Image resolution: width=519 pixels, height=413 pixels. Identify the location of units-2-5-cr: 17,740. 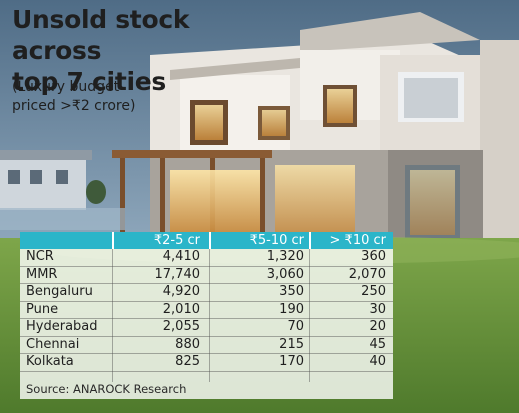
(177, 274).